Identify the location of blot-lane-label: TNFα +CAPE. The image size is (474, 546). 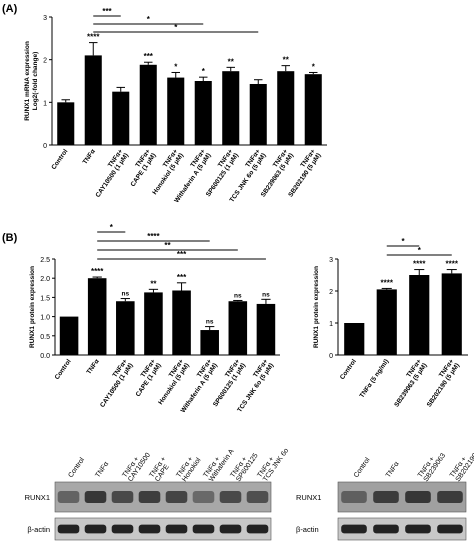
(160, 469).